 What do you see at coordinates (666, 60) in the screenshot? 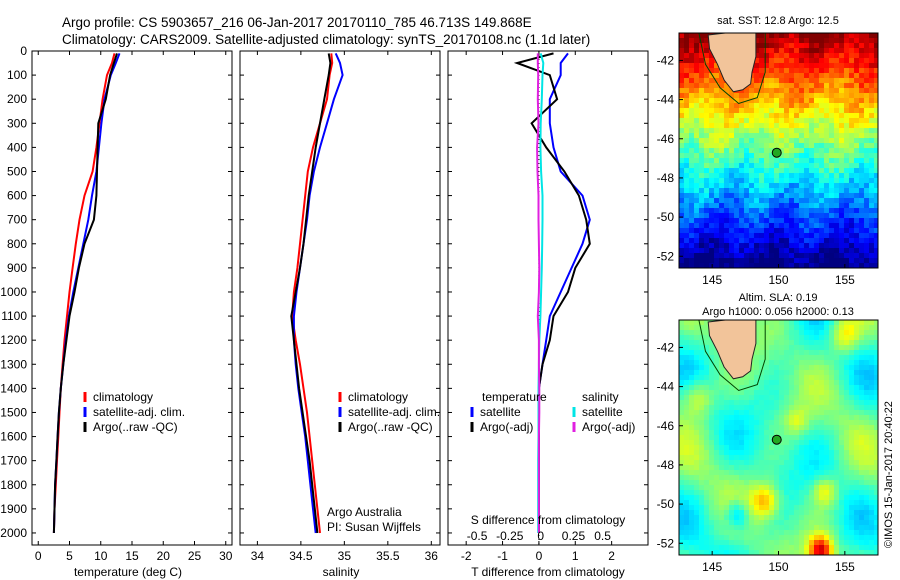
I see `y-tick-label: -42` at bounding box center [666, 60].